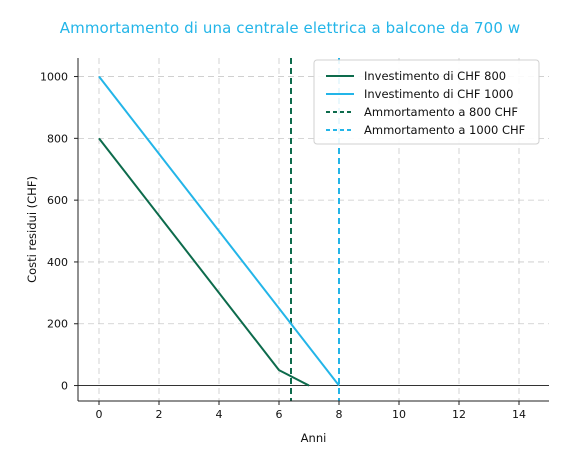 The width and height of the screenshot is (580, 450). I want to click on y-tick-label: 400, so click(57, 262).